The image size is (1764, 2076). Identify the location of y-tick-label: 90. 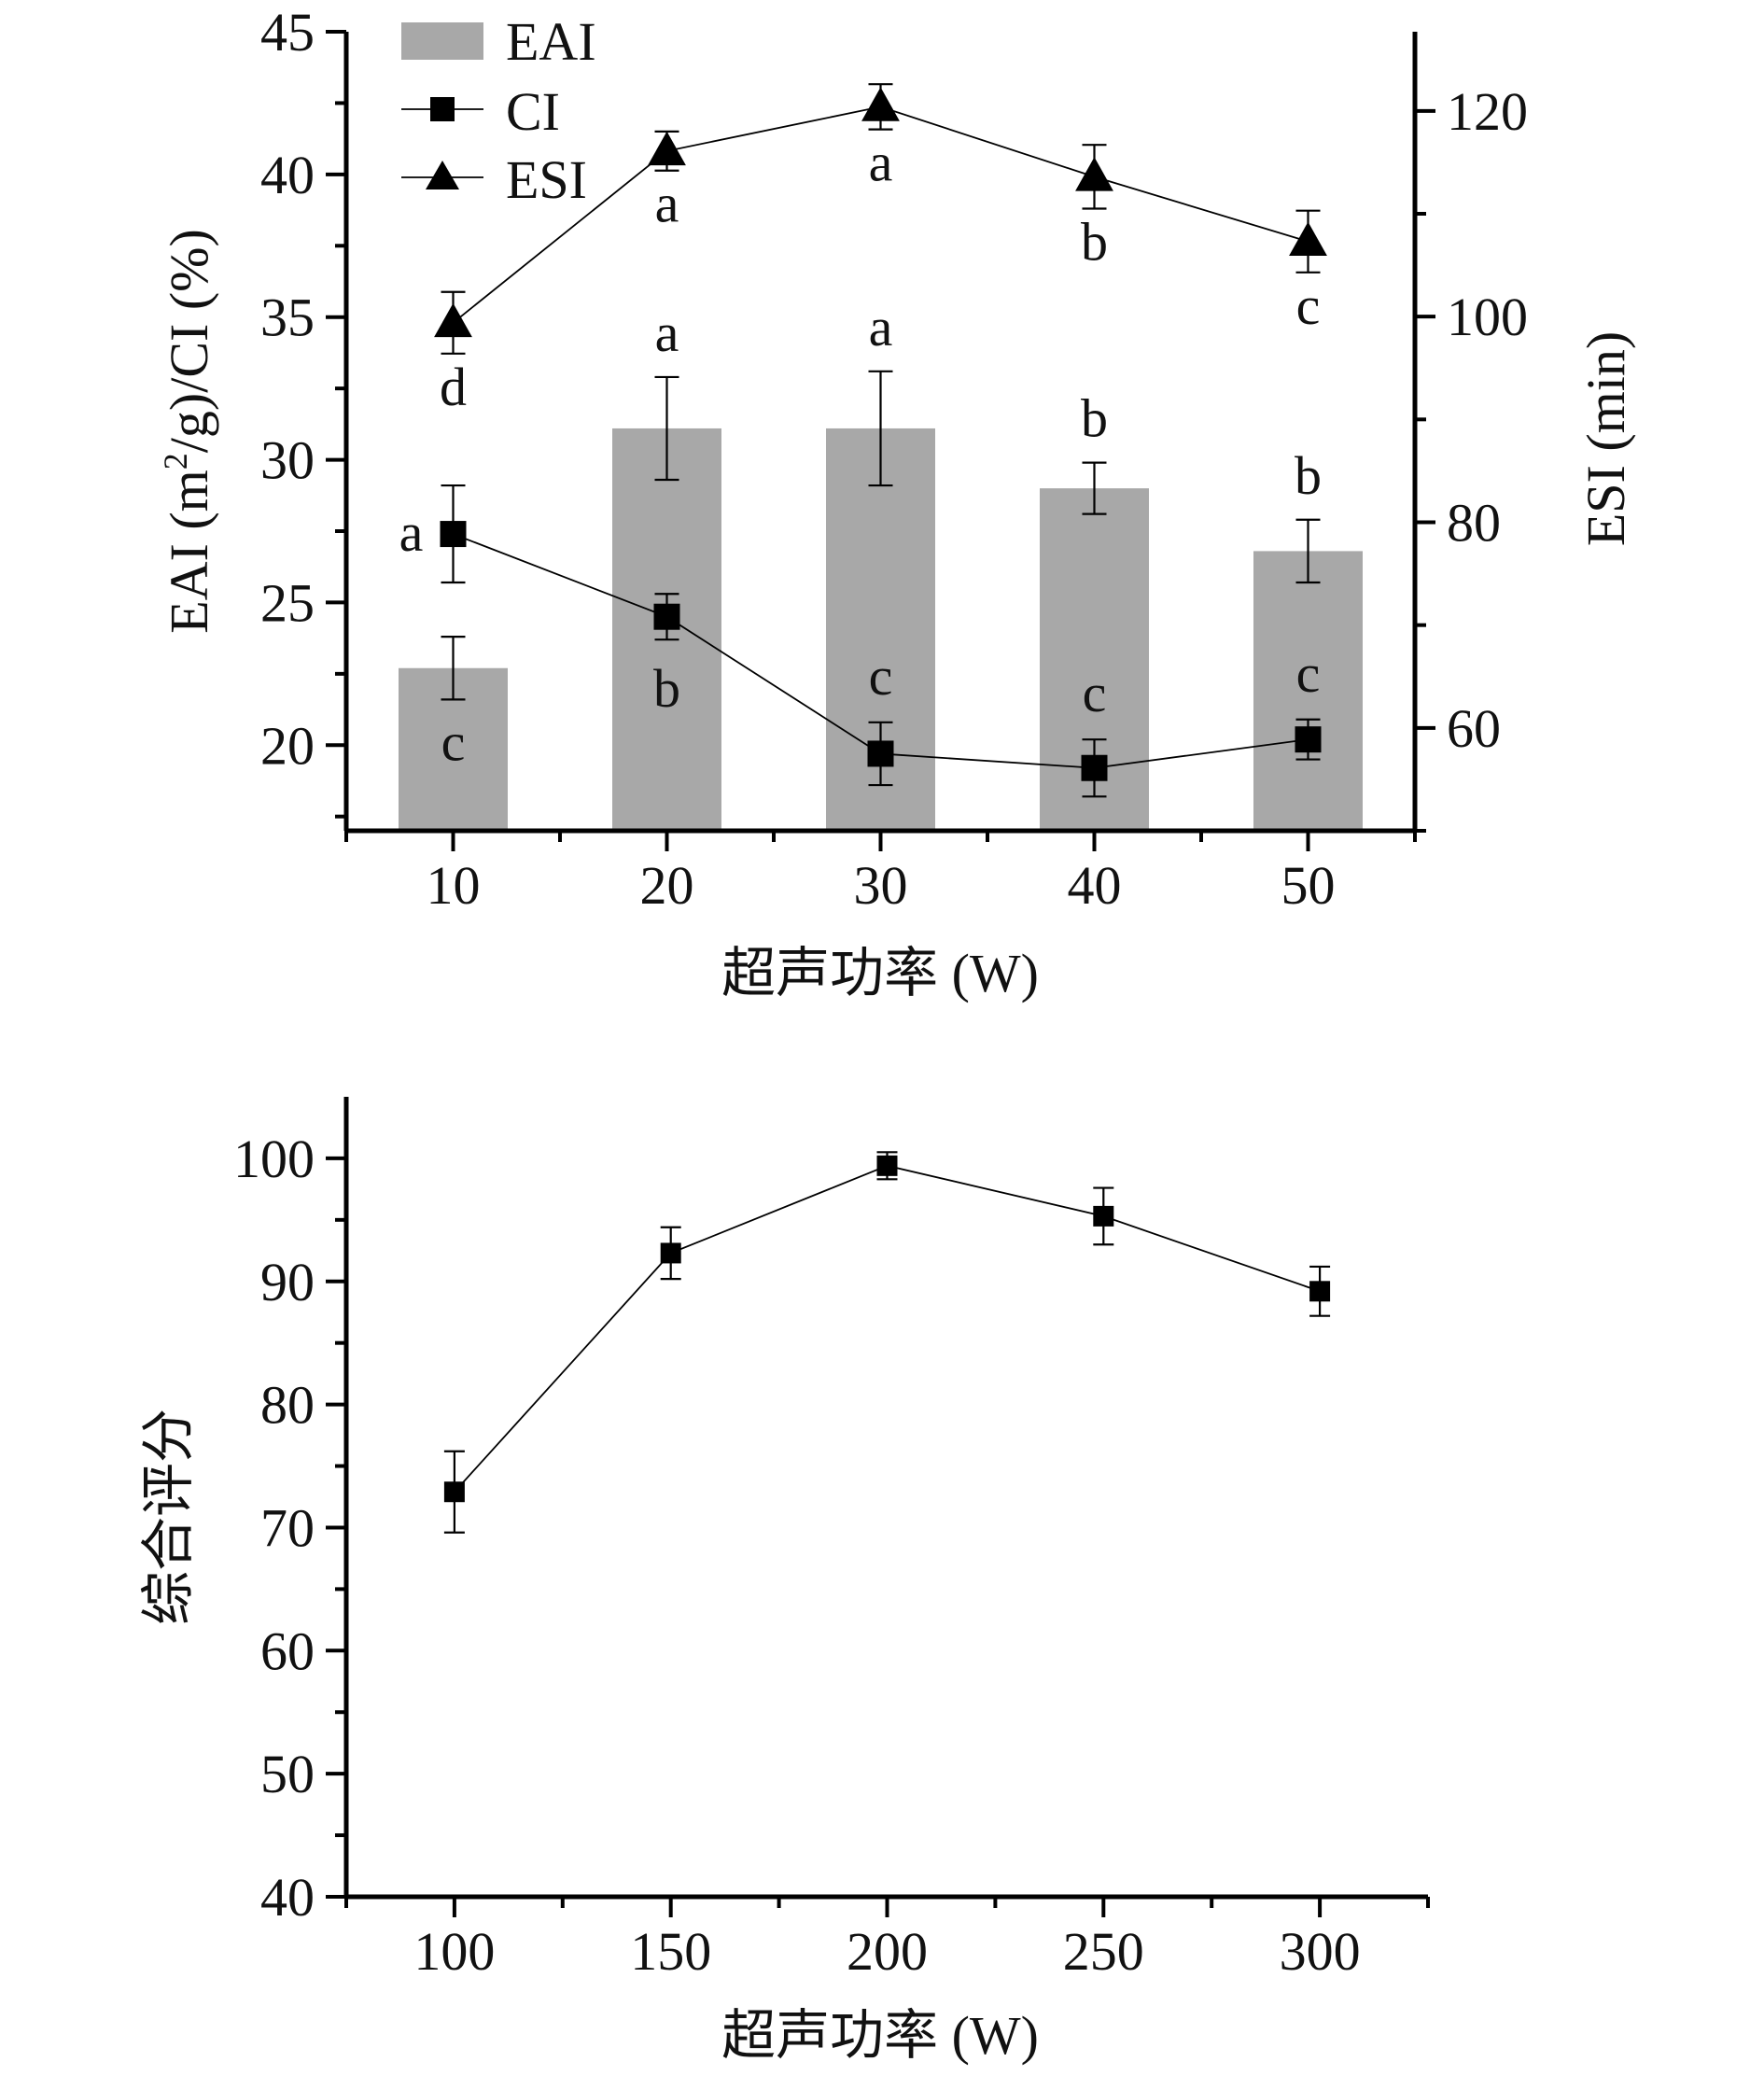
(287, 1282).